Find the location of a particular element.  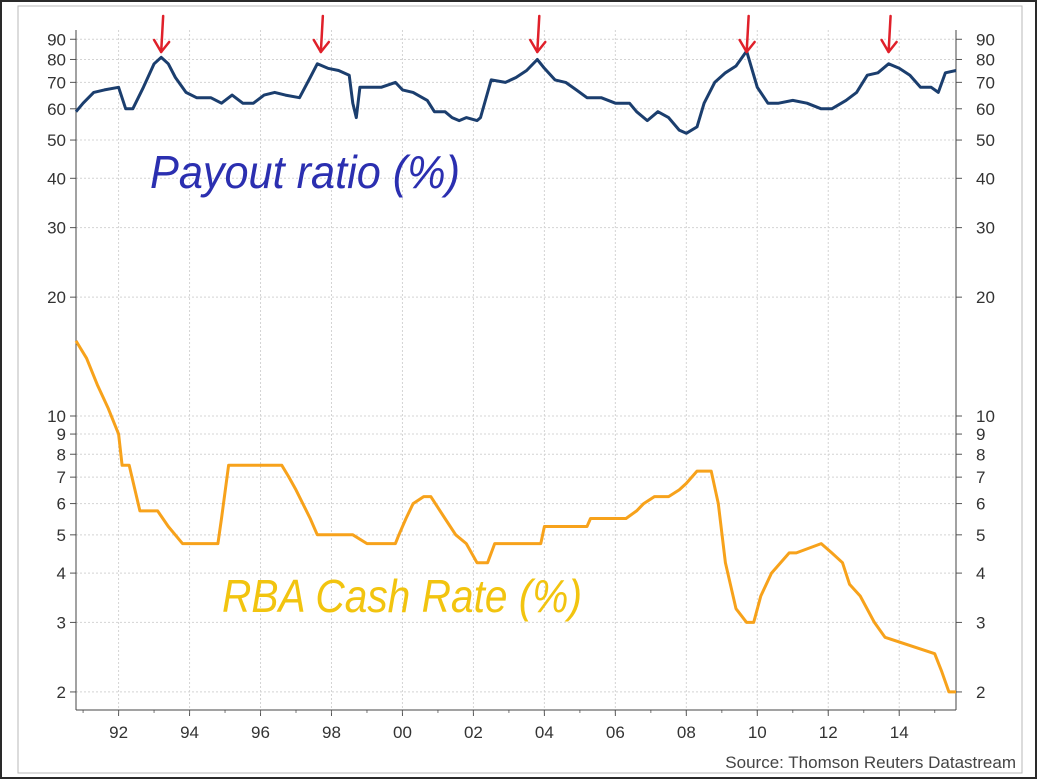

x-tick-label: 96 is located at coordinates (260, 732).